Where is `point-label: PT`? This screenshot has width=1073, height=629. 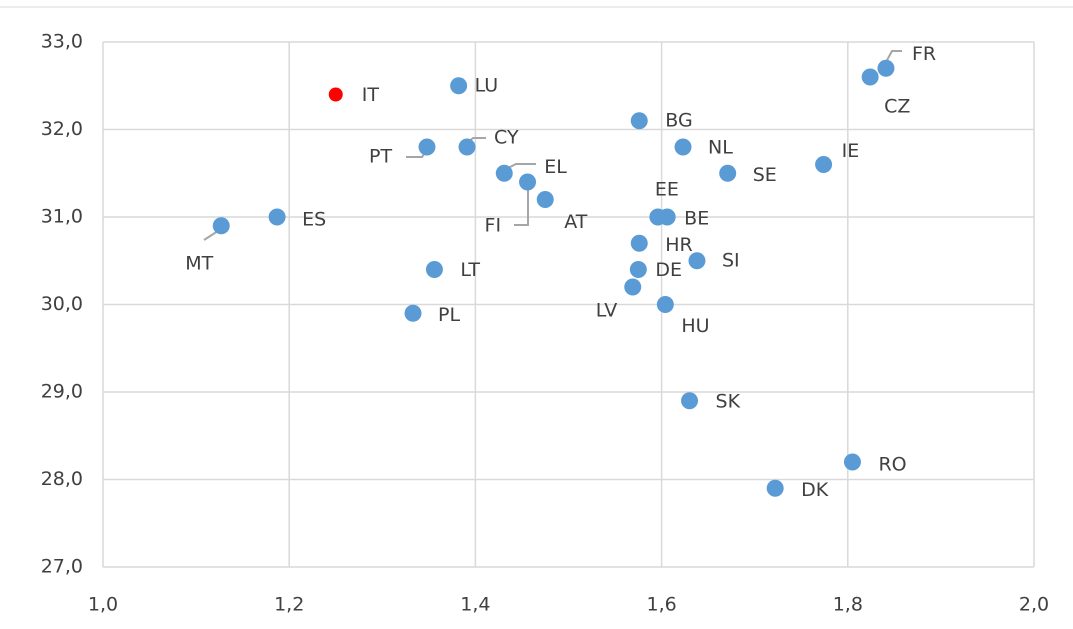
point-label: PT is located at coordinates (380, 157).